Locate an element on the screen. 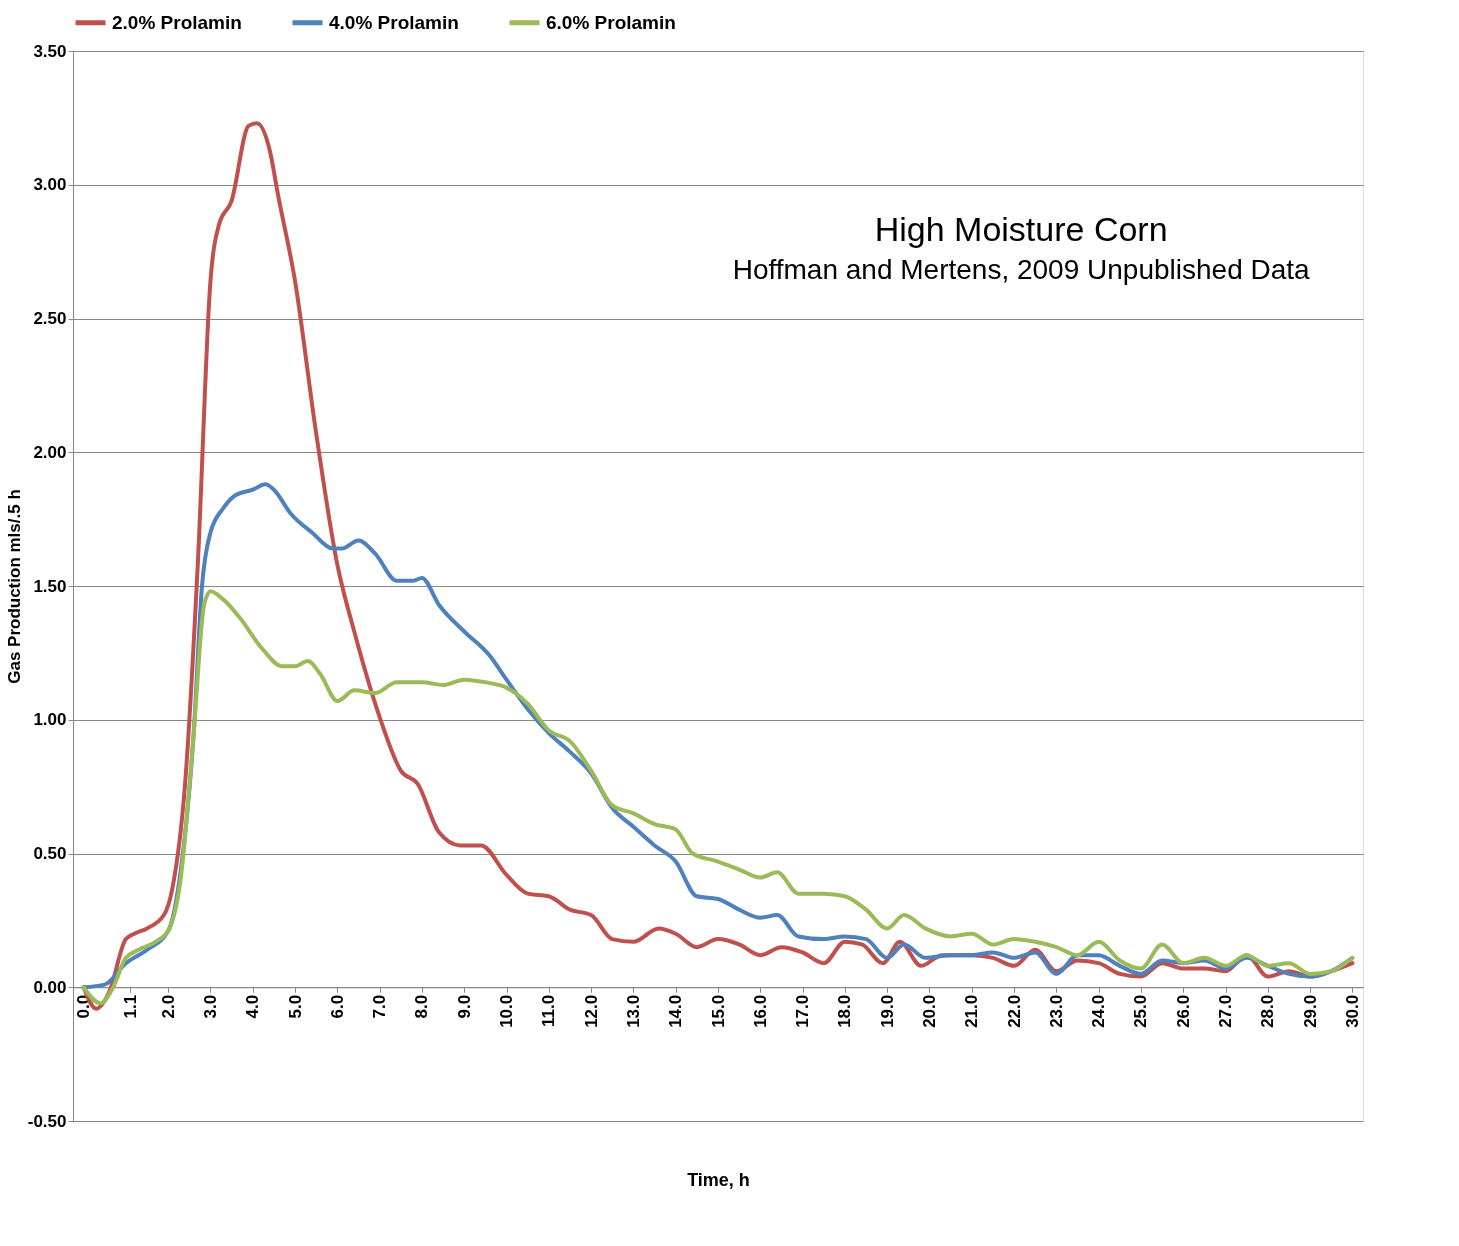 The width and height of the screenshot is (1459, 1246). x-tick-label: 5.0 is located at coordinates (295, 1006).